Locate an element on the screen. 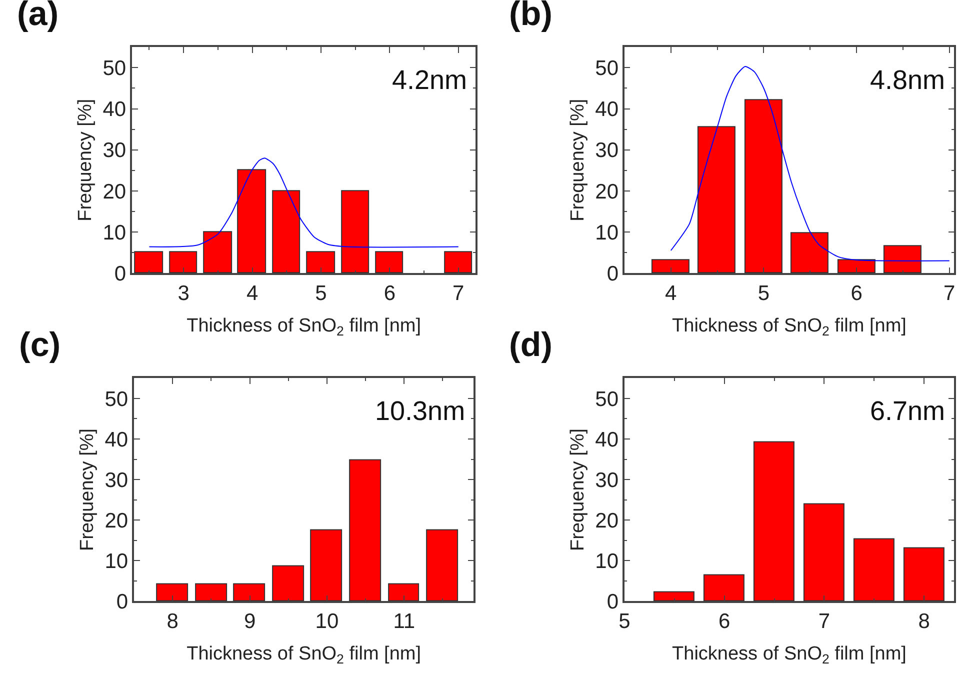 Image resolution: width=960 pixels, height=680 pixels. x-tick-label: 10 is located at coordinates (327, 622).